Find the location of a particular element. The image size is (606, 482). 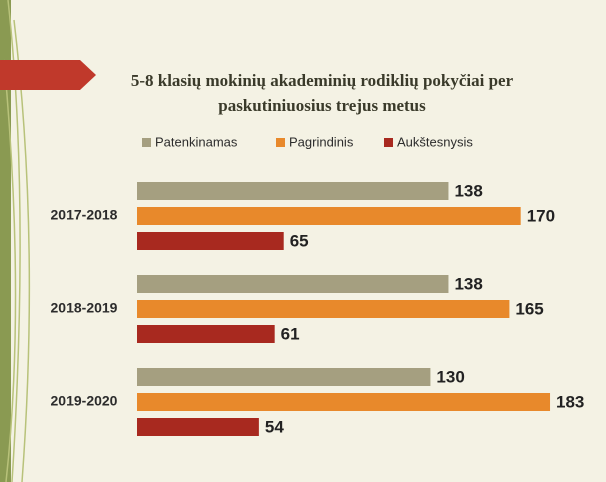

chart-title: paskutiniuosius trejus metus is located at coordinates (322, 105).